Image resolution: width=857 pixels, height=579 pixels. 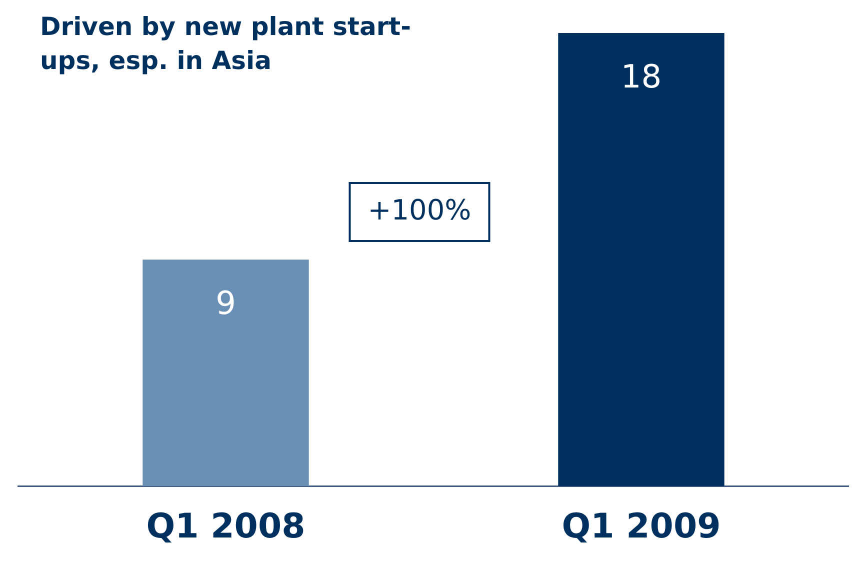 I want to click on data-label: 9, so click(x=226, y=303).